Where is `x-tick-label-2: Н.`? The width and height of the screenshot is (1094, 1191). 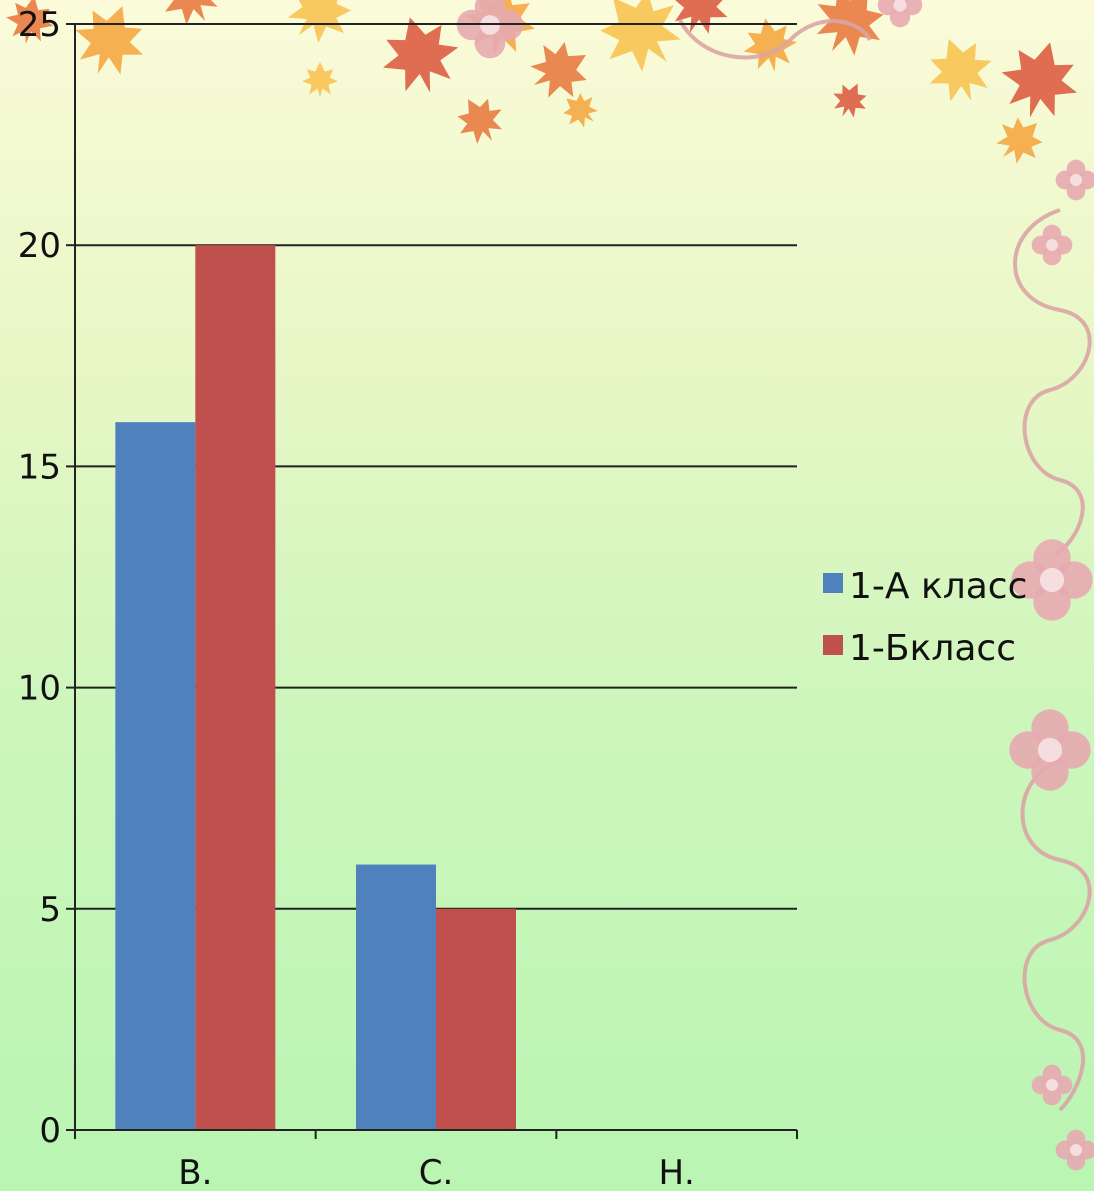
x-tick-label-2: Н. is located at coordinates (676, 1172).